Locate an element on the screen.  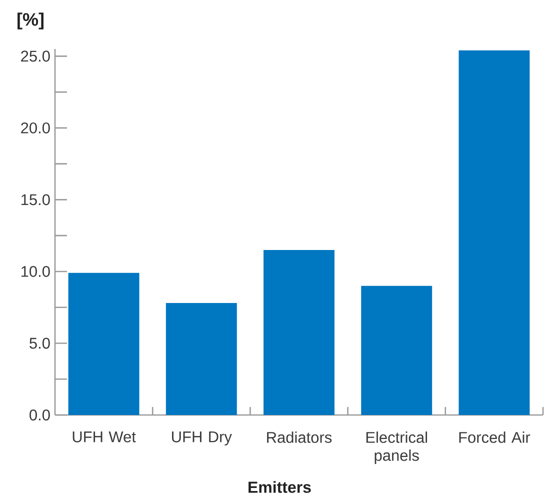
x-tick-label: UFH Dry is located at coordinates (202, 439).